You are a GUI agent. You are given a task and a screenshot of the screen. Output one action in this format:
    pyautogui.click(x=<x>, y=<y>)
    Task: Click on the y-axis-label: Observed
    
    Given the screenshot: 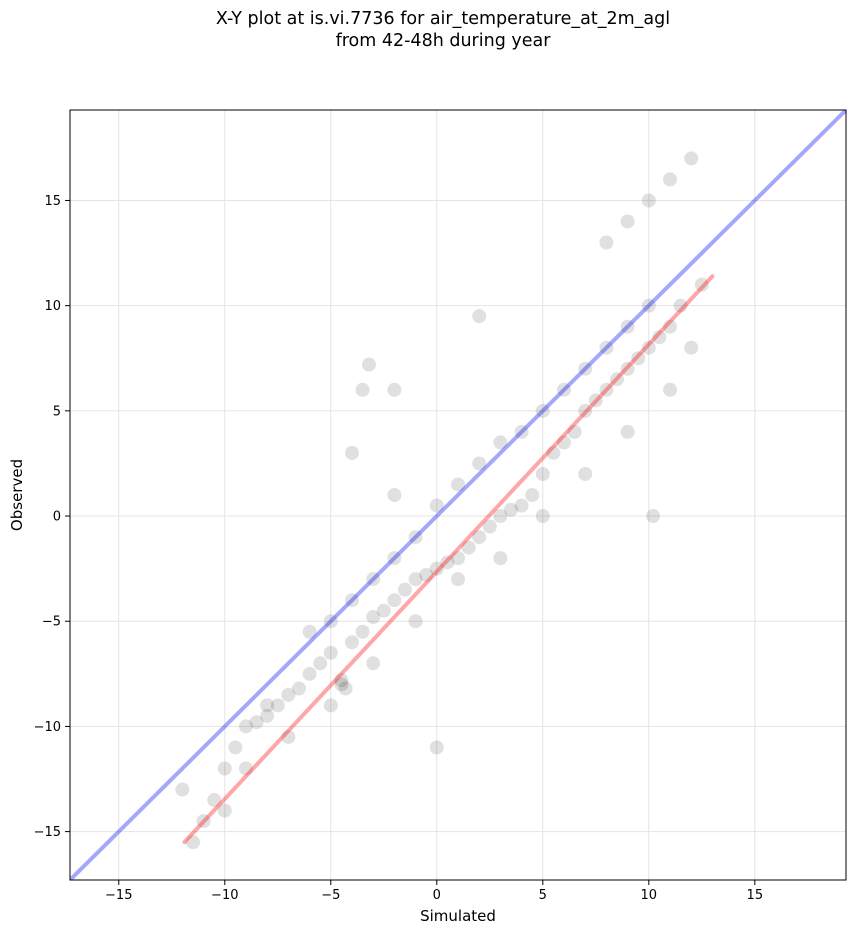 What is the action you would take?
    pyautogui.click(x=17, y=495)
    